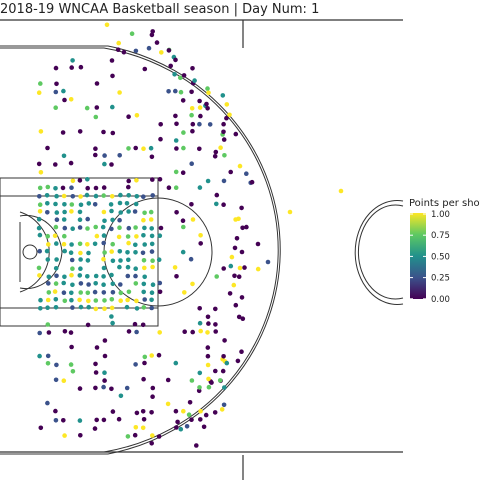 This screenshot has height=480, width=480. What do you see at coordinates (440, 257) in the screenshot?
I see `colorbar-tick-label: 0.50` at bounding box center [440, 257].